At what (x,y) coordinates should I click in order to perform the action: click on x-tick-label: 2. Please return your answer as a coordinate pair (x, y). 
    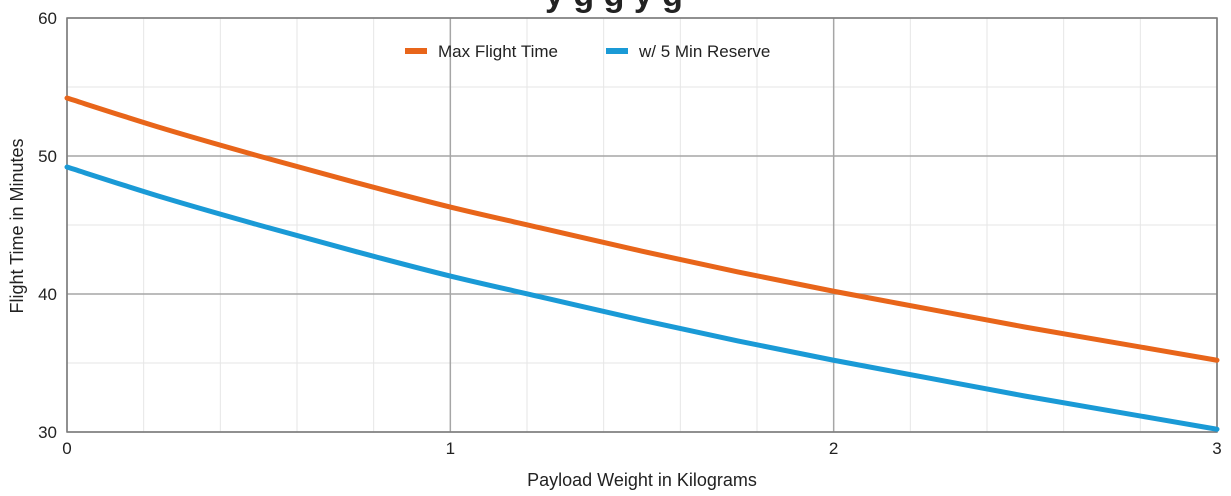
    Looking at the image, I should click on (833, 448).